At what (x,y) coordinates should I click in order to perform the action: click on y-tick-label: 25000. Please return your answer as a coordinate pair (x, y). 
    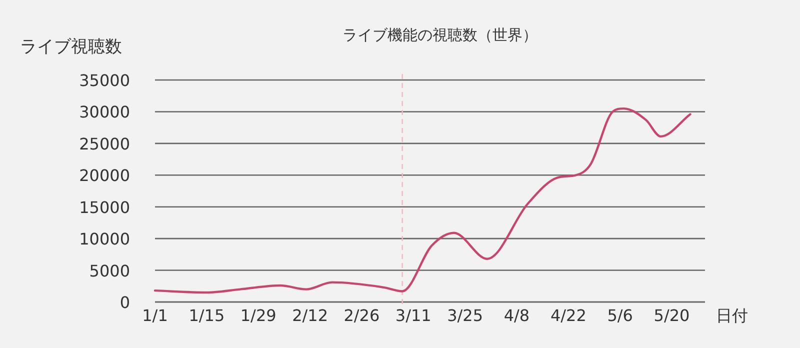
    Looking at the image, I should click on (104, 144).